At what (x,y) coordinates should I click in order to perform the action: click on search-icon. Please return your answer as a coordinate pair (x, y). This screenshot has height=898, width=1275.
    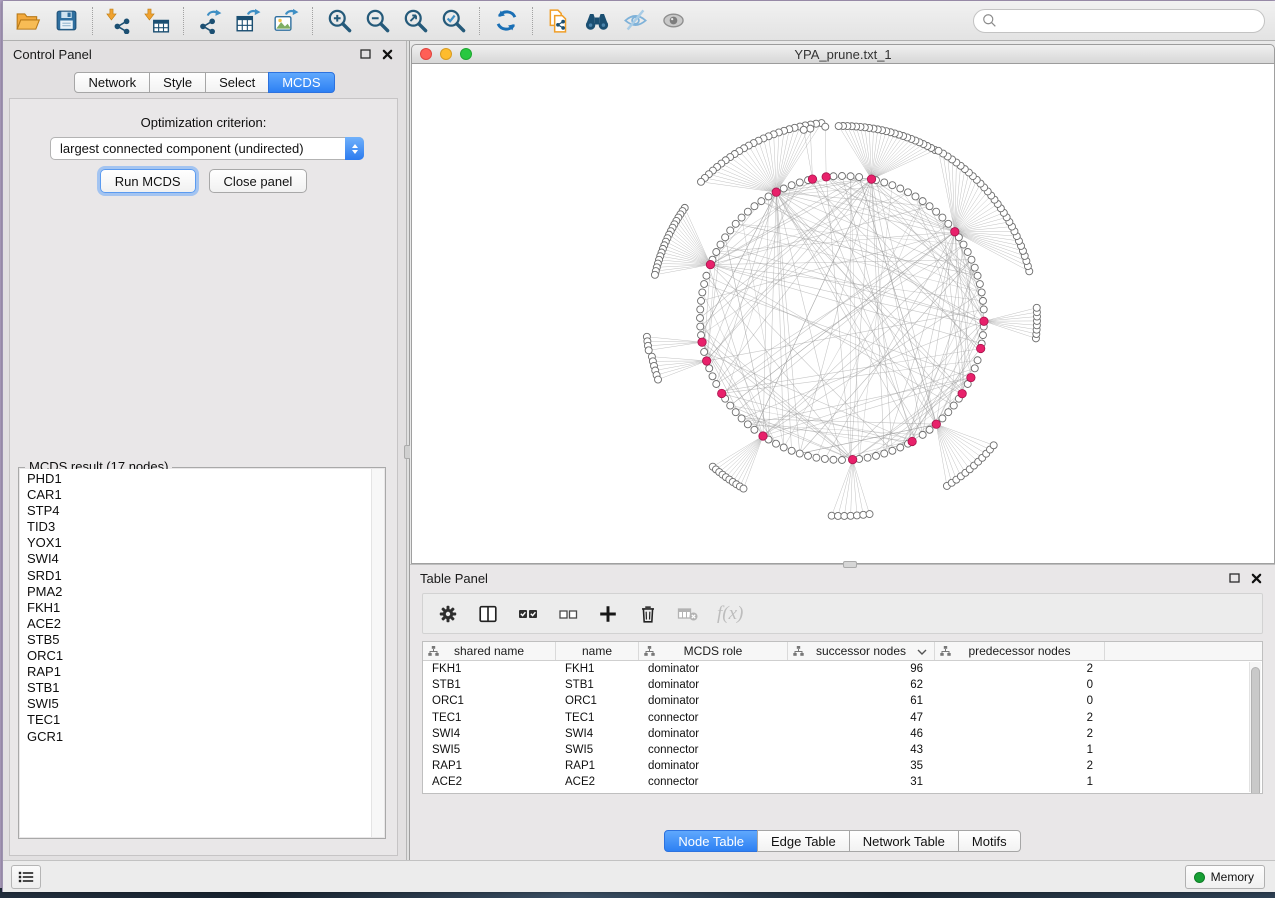
    Looking at the image, I should click on (989, 20).